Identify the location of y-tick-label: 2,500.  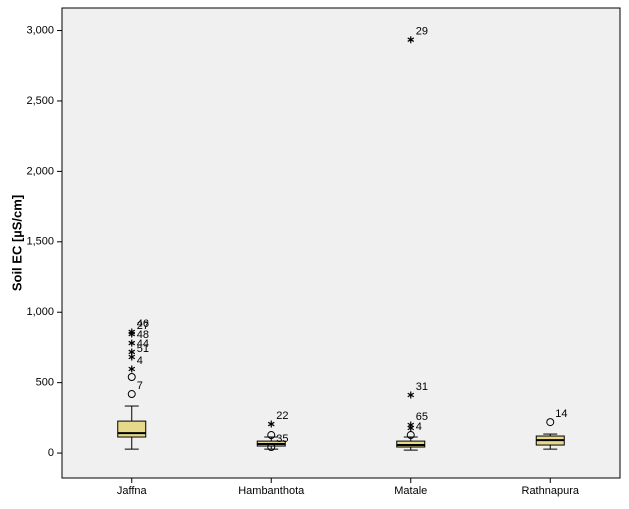
(40, 101).